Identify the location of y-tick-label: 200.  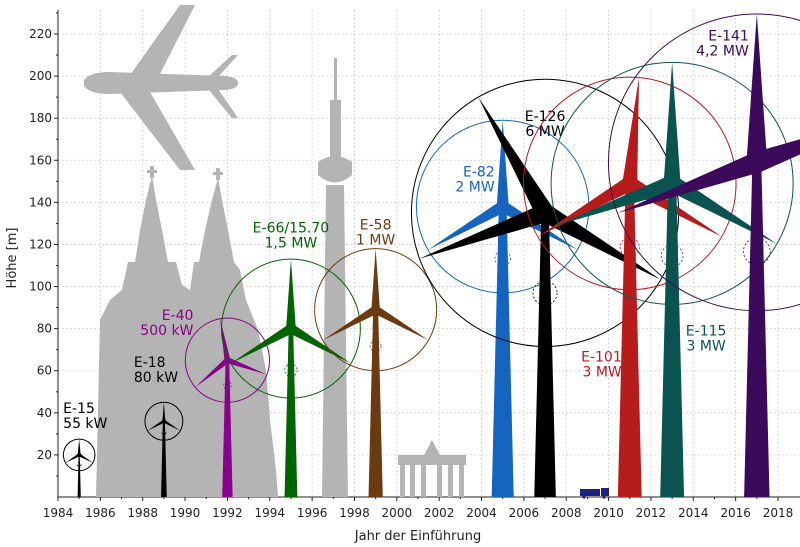
(40, 76).